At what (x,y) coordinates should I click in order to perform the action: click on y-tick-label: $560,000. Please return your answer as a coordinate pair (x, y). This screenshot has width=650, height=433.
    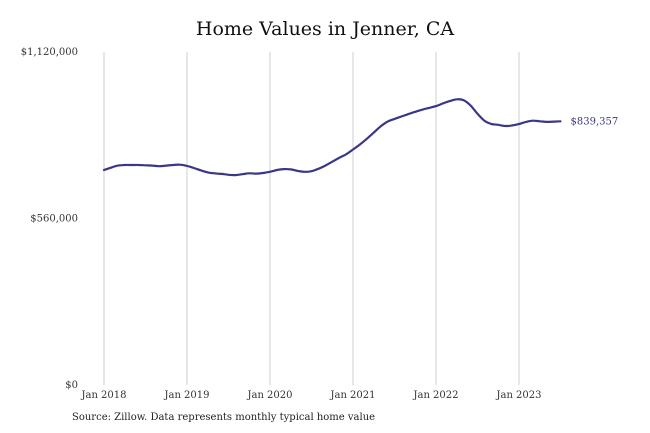
    Looking at the image, I should click on (54, 219).